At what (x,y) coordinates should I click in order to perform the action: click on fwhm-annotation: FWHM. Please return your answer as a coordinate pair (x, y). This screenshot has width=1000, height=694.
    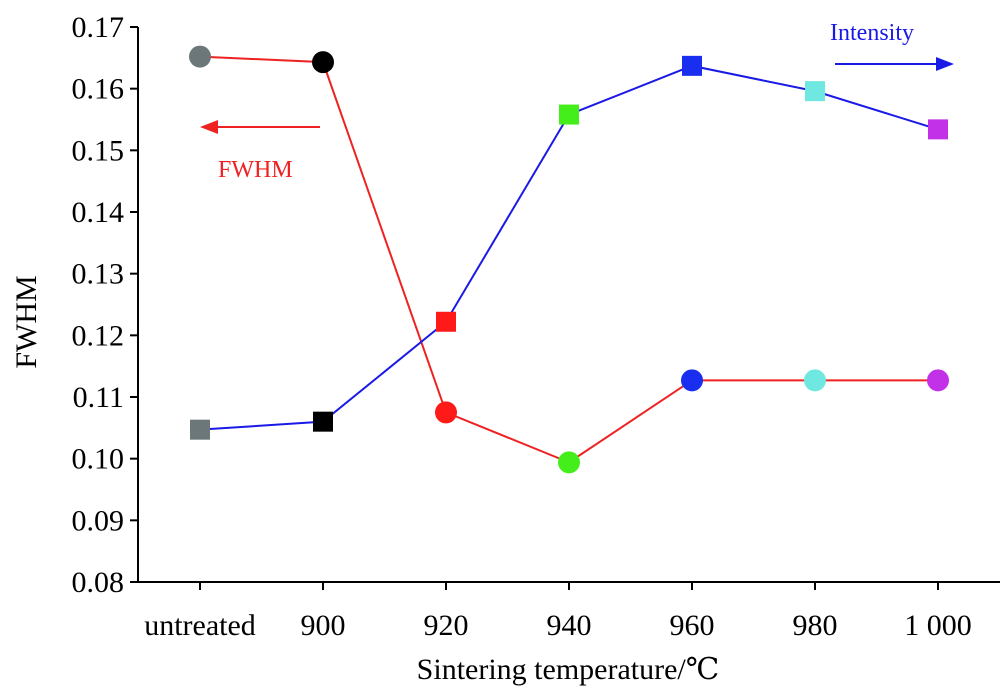
    Looking at the image, I should click on (260, 151).